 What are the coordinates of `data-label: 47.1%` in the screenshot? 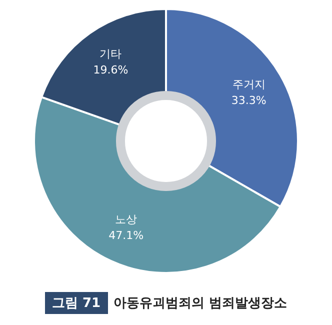 It's located at (126, 235).